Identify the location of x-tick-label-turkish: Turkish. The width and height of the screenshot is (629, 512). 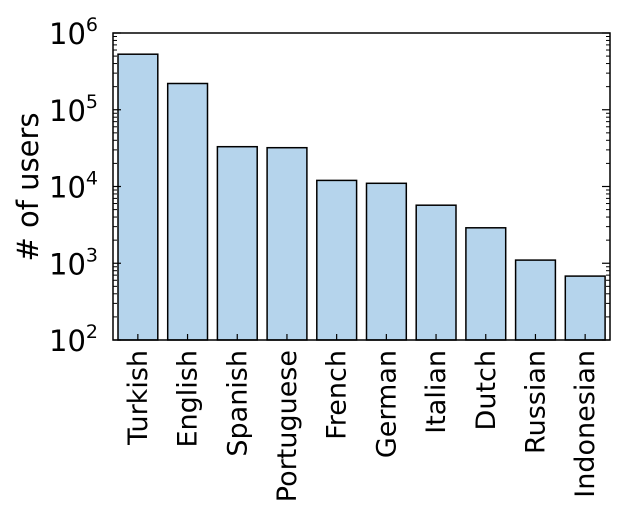
(138, 398).